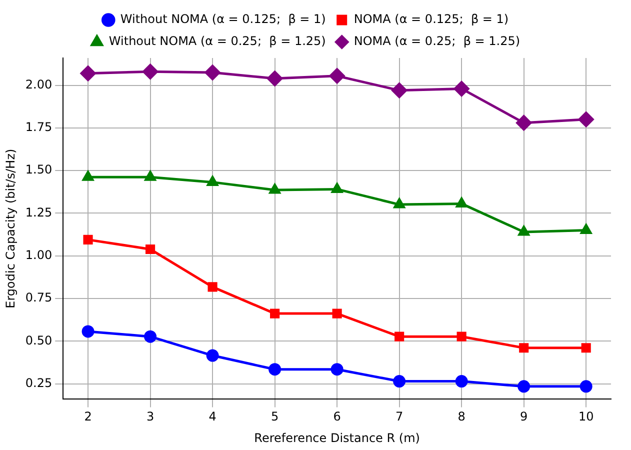  Describe the element at coordinates (88, 417) in the screenshot. I see `x-tick-label: 2` at that location.